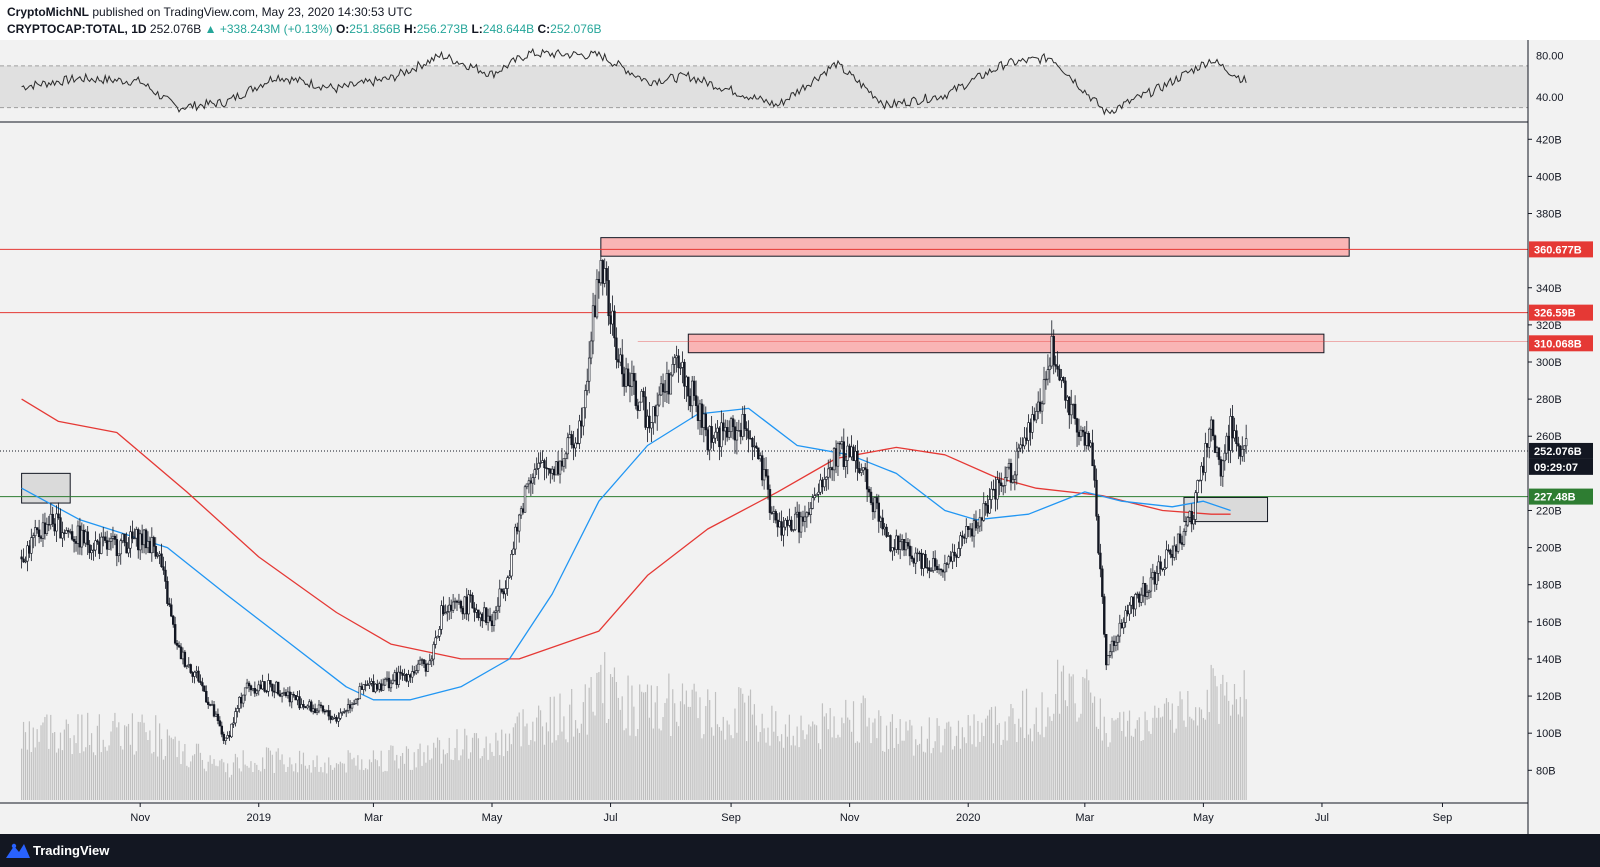 Image resolution: width=1600 pixels, height=867 pixels. Describe the element at coordinates (71, 850) in the screenshot. I see `brand-name: TradingView` at that location.